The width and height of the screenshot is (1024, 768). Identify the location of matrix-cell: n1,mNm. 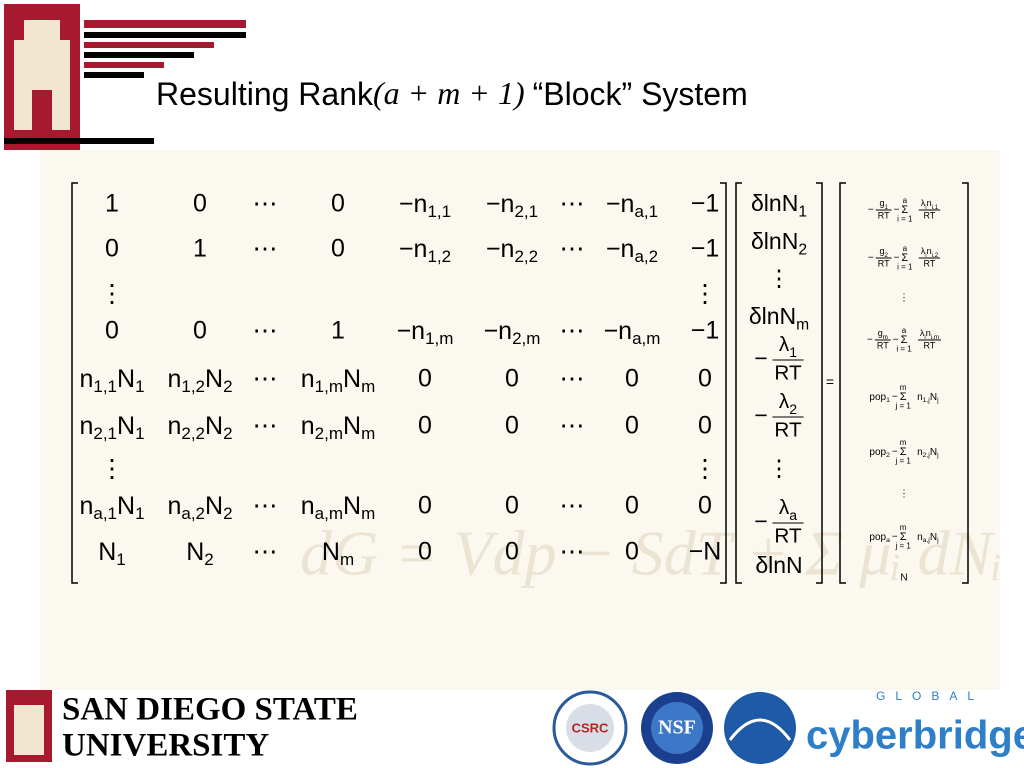
(338, 381).